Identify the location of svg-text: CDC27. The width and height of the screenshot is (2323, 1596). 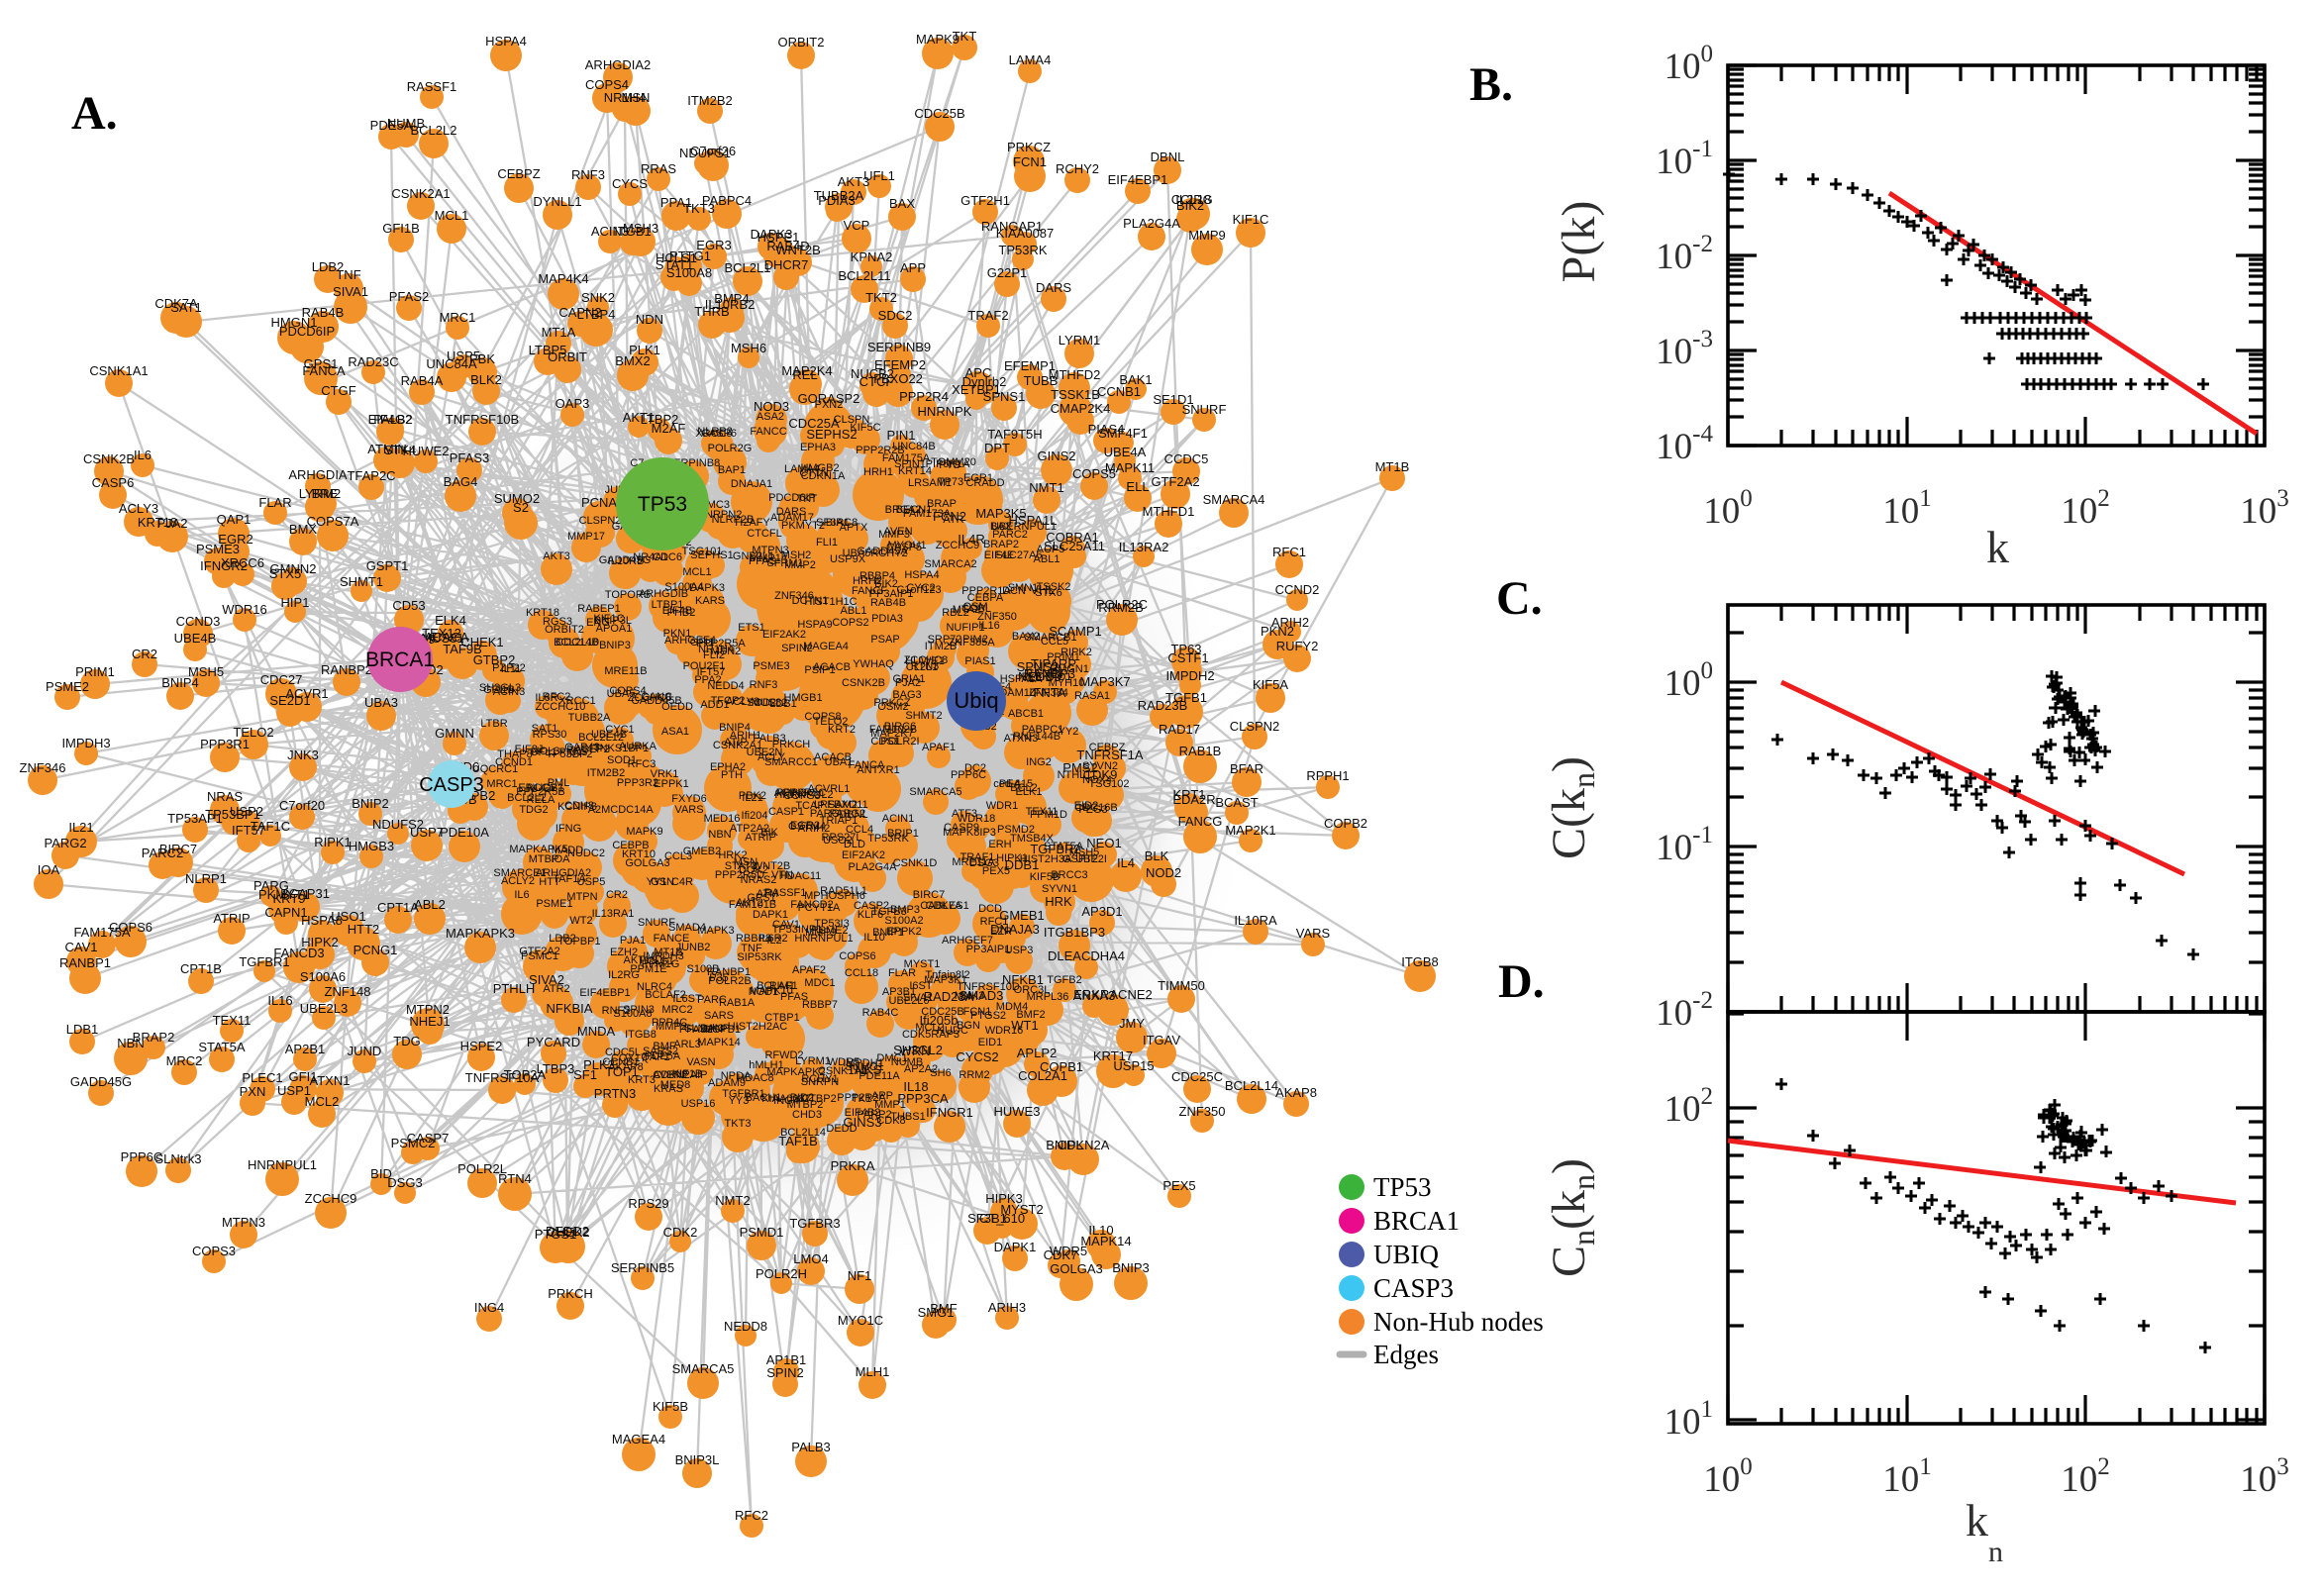
(281, 679).